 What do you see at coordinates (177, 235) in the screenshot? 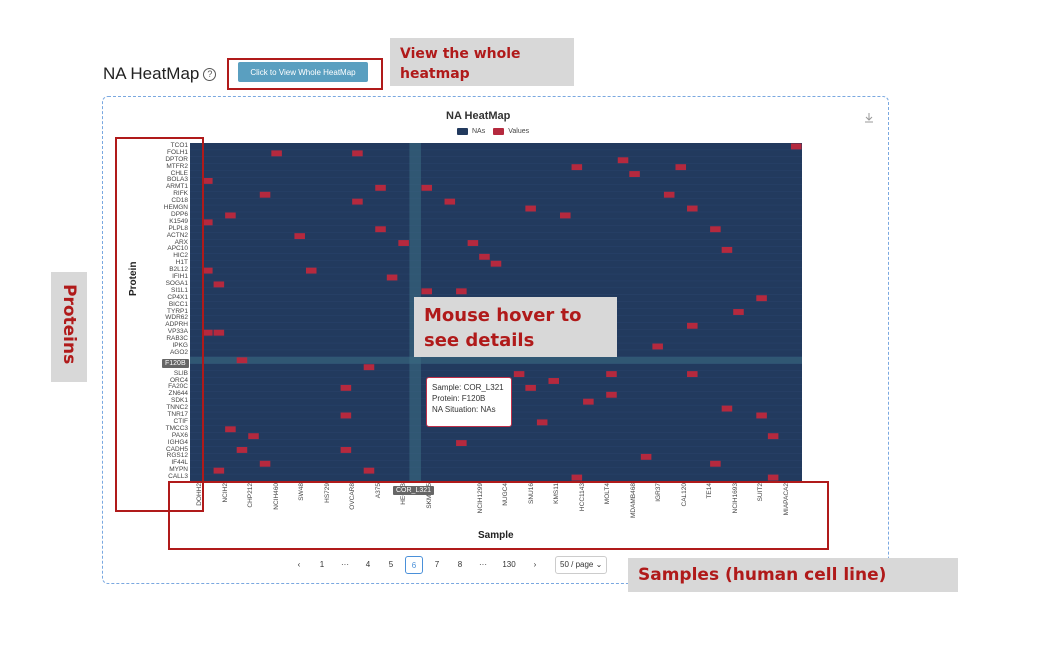
I see `protein-tick-label: ACTN2` at bounding box center [177, 235].